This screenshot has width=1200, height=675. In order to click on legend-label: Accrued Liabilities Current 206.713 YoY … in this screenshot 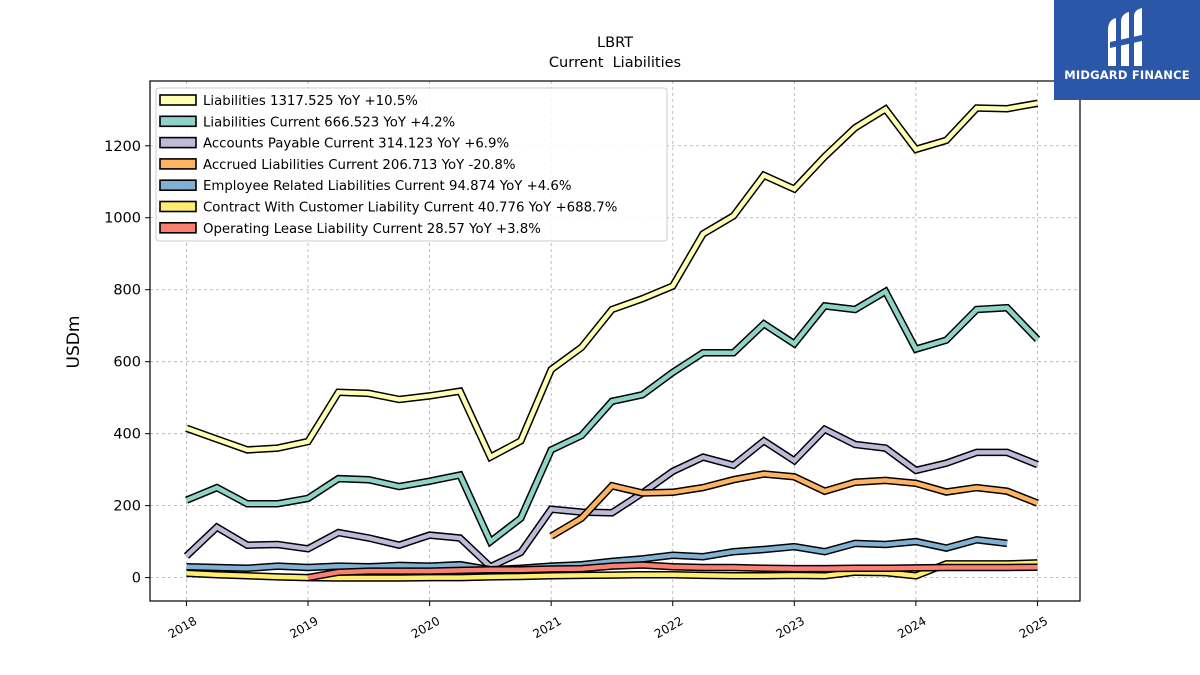, I will do `click(359, 165)`.